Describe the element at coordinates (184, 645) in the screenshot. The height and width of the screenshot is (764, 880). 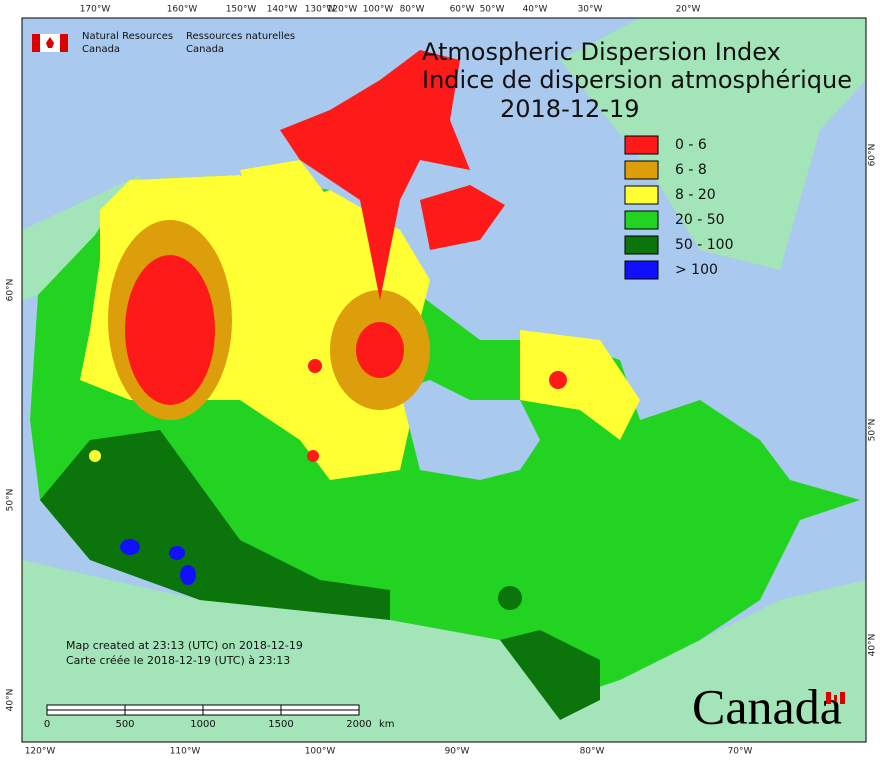
I see `note: Map created at 23:13 (UTC) on 2018-12-19` at that location.